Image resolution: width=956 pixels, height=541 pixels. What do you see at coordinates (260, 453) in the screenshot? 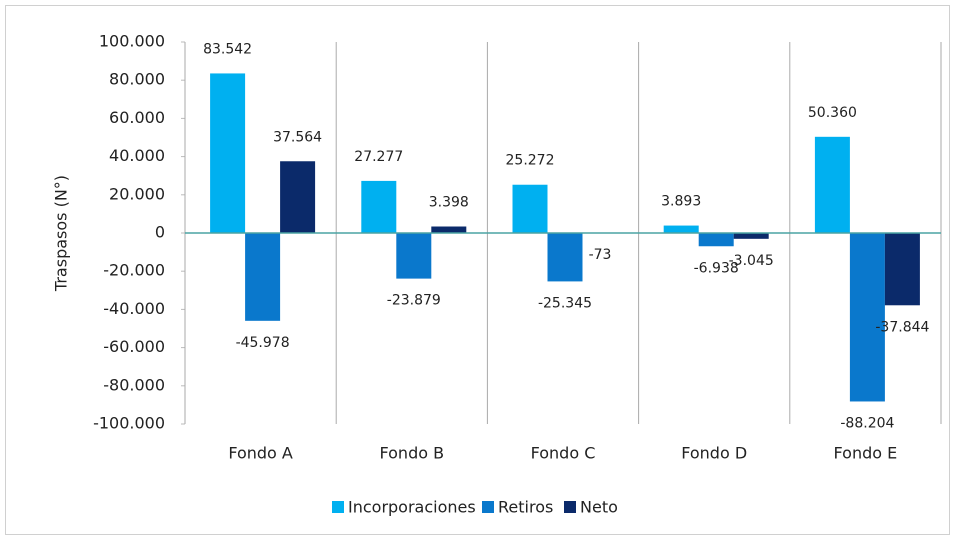
I see `x-tick-label: Fondo A` at bounding box center [260, 453].